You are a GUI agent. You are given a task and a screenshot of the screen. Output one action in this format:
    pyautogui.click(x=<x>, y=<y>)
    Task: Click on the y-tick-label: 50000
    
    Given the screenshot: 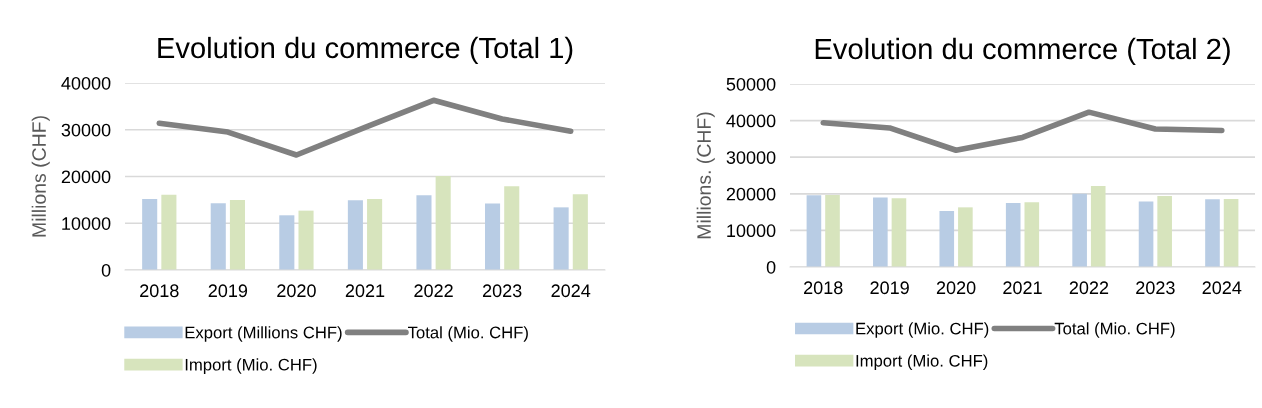 What is the action you would take?
    pyautogui.click(x=751, y=84)
    